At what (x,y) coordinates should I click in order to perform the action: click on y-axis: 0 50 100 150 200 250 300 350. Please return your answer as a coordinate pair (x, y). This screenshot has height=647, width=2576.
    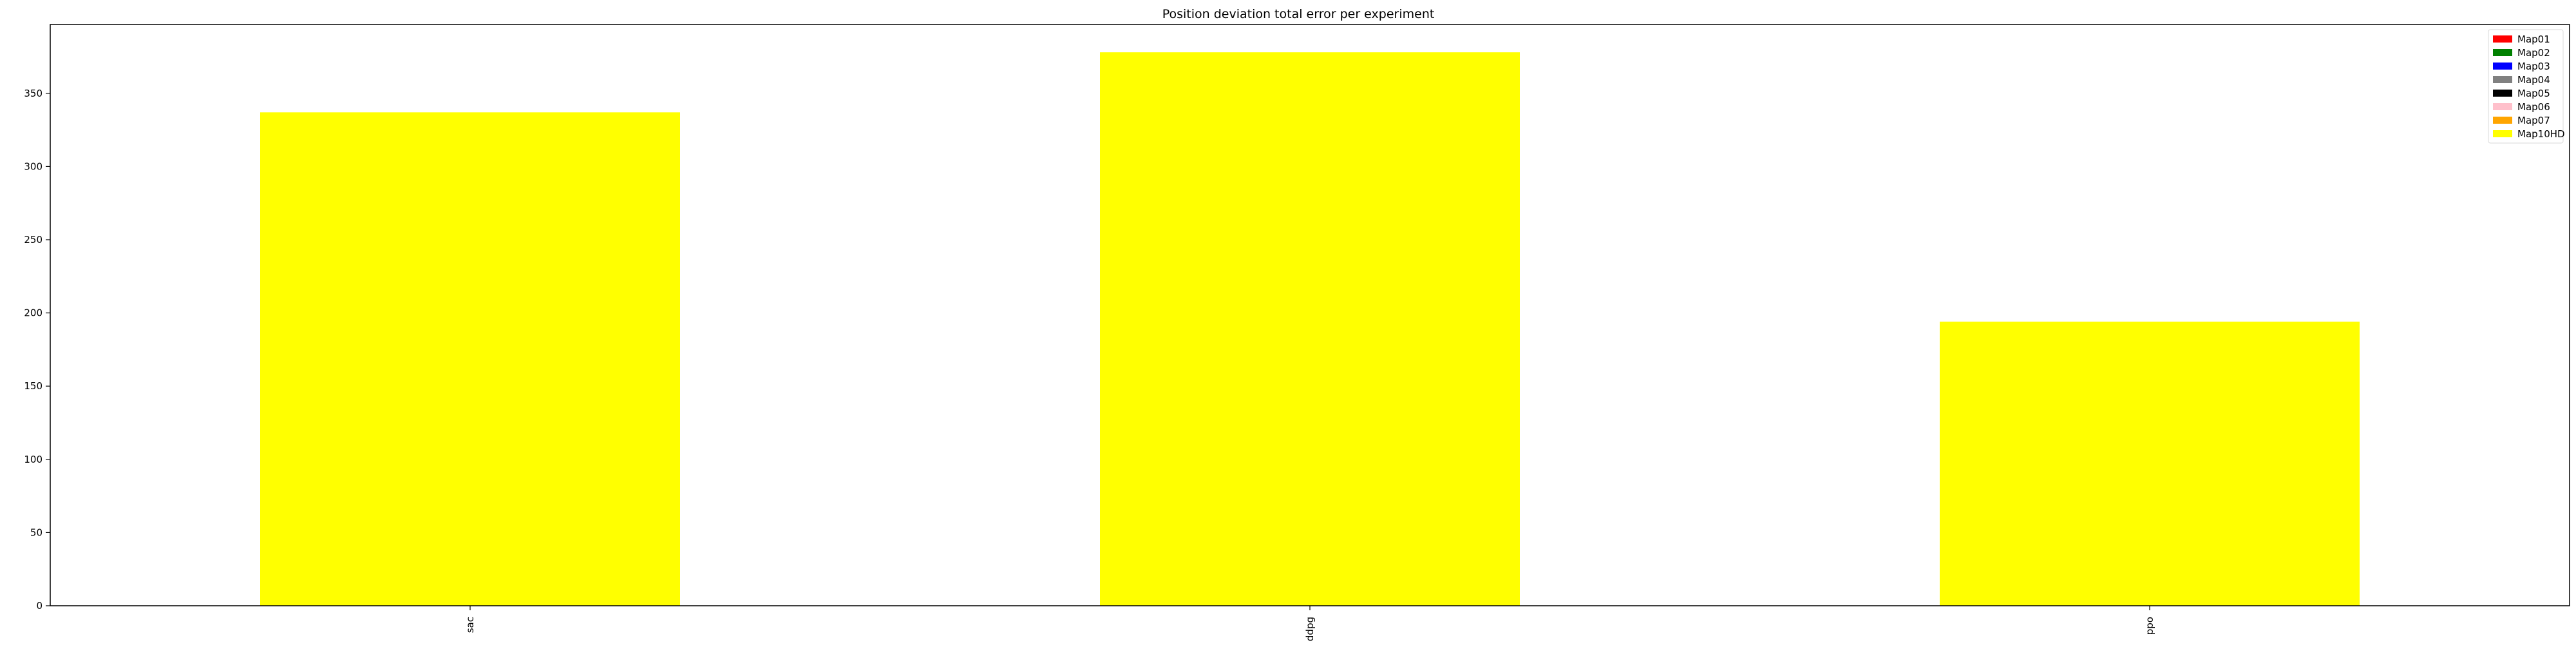
    Looking at the image, I should click on (37, 350).